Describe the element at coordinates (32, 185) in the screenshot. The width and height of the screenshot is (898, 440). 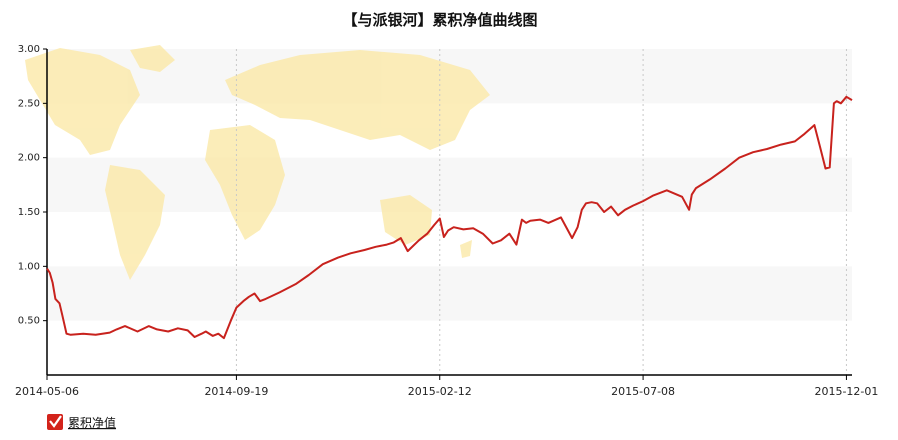
I see `y-axis-ticks: 0.50 1.00 1.50 2.00 2.50 3.00` at that location.